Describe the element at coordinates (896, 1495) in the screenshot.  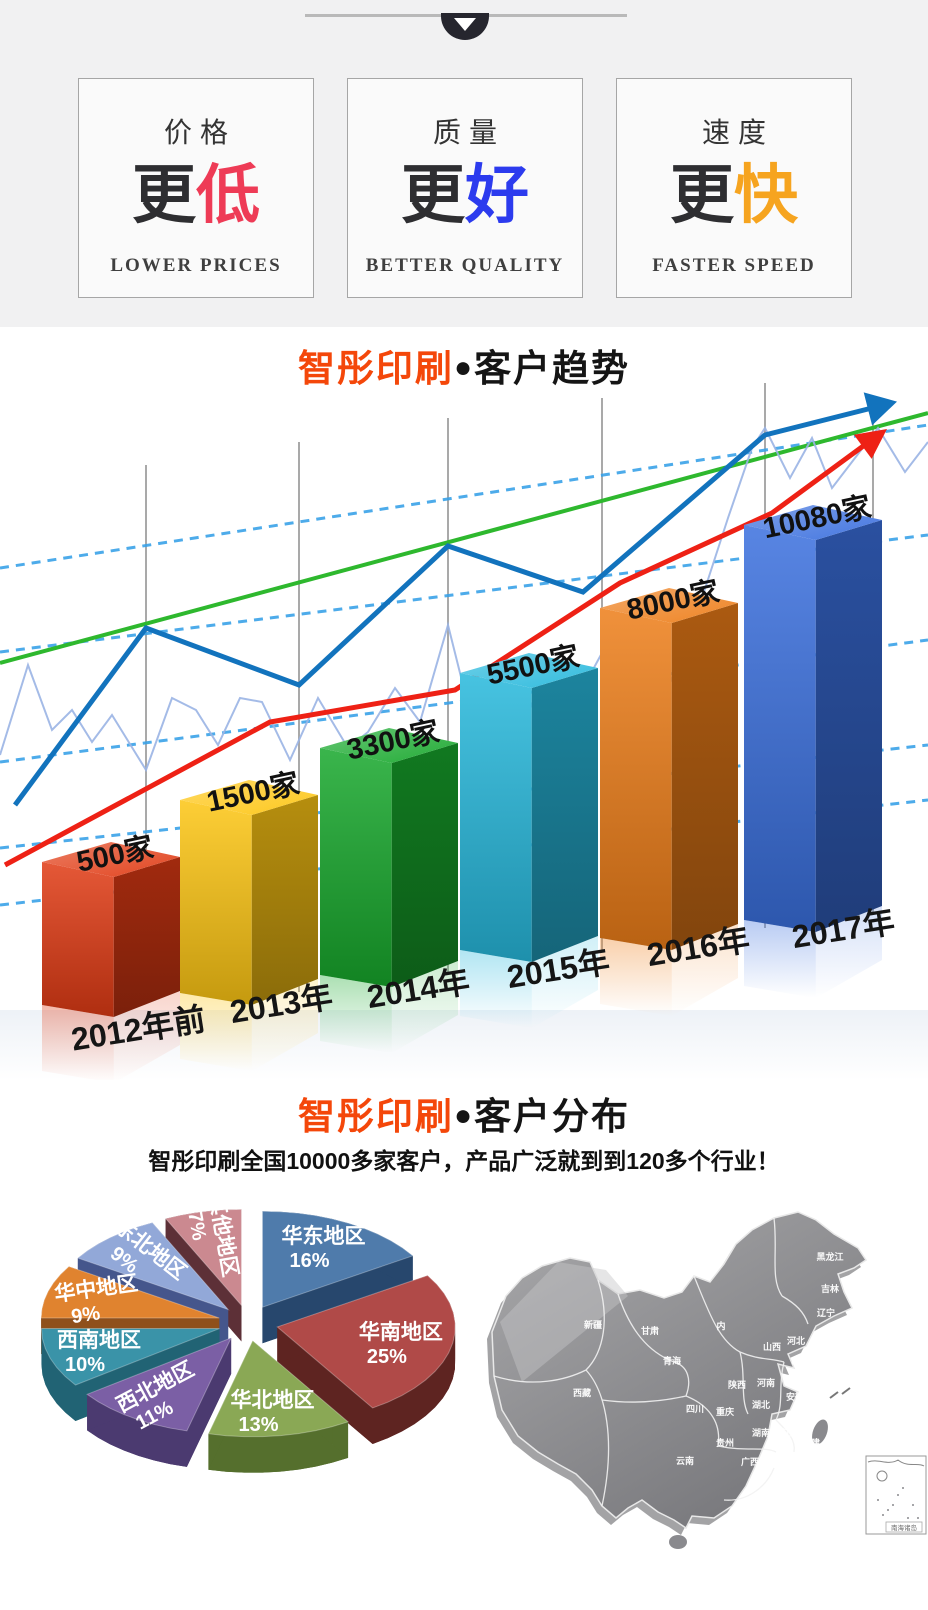
I see `map-inset: 南海诸岛` at that location.